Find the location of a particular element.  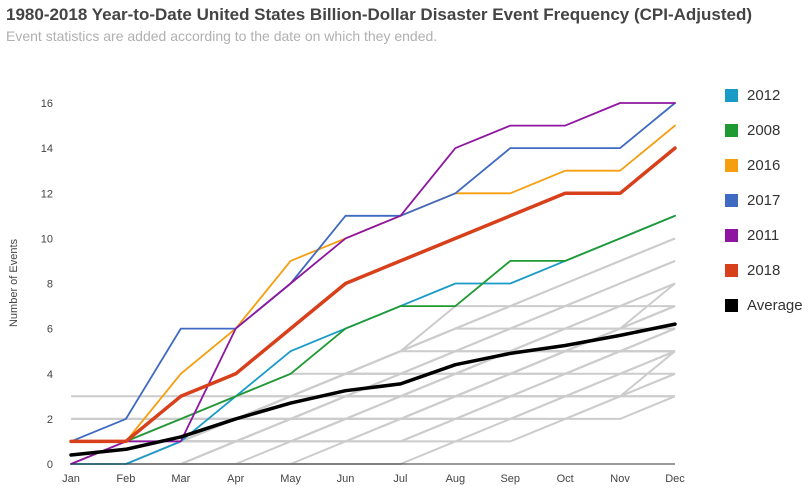

legend-label: 2017 is located at coordinates (764, 200).